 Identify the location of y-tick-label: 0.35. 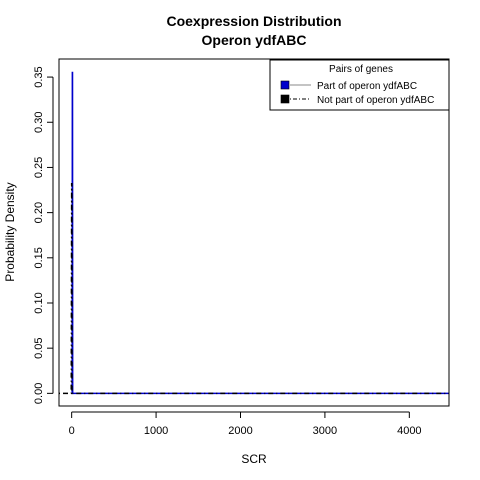
(39, 76).